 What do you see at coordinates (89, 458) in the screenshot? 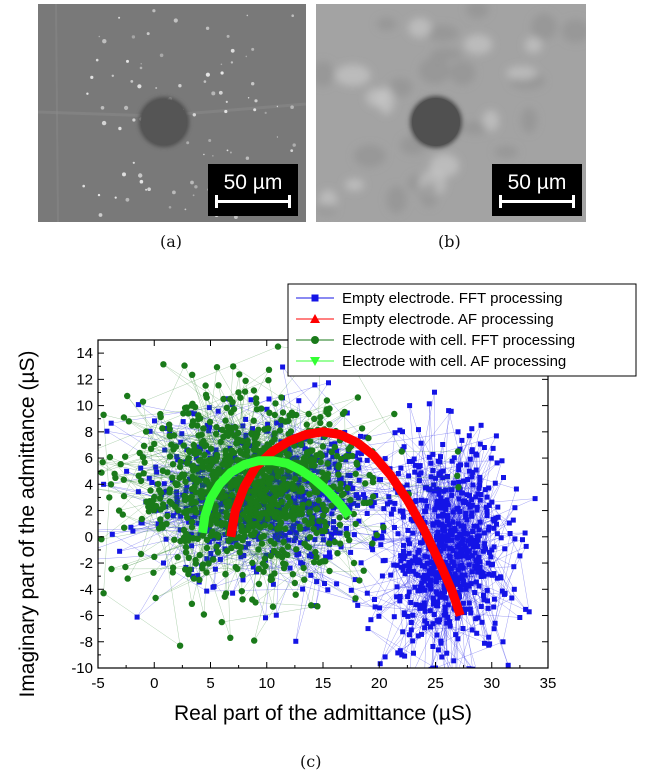
I see `y-tick-label: 6` at bounding box center [89, 458].